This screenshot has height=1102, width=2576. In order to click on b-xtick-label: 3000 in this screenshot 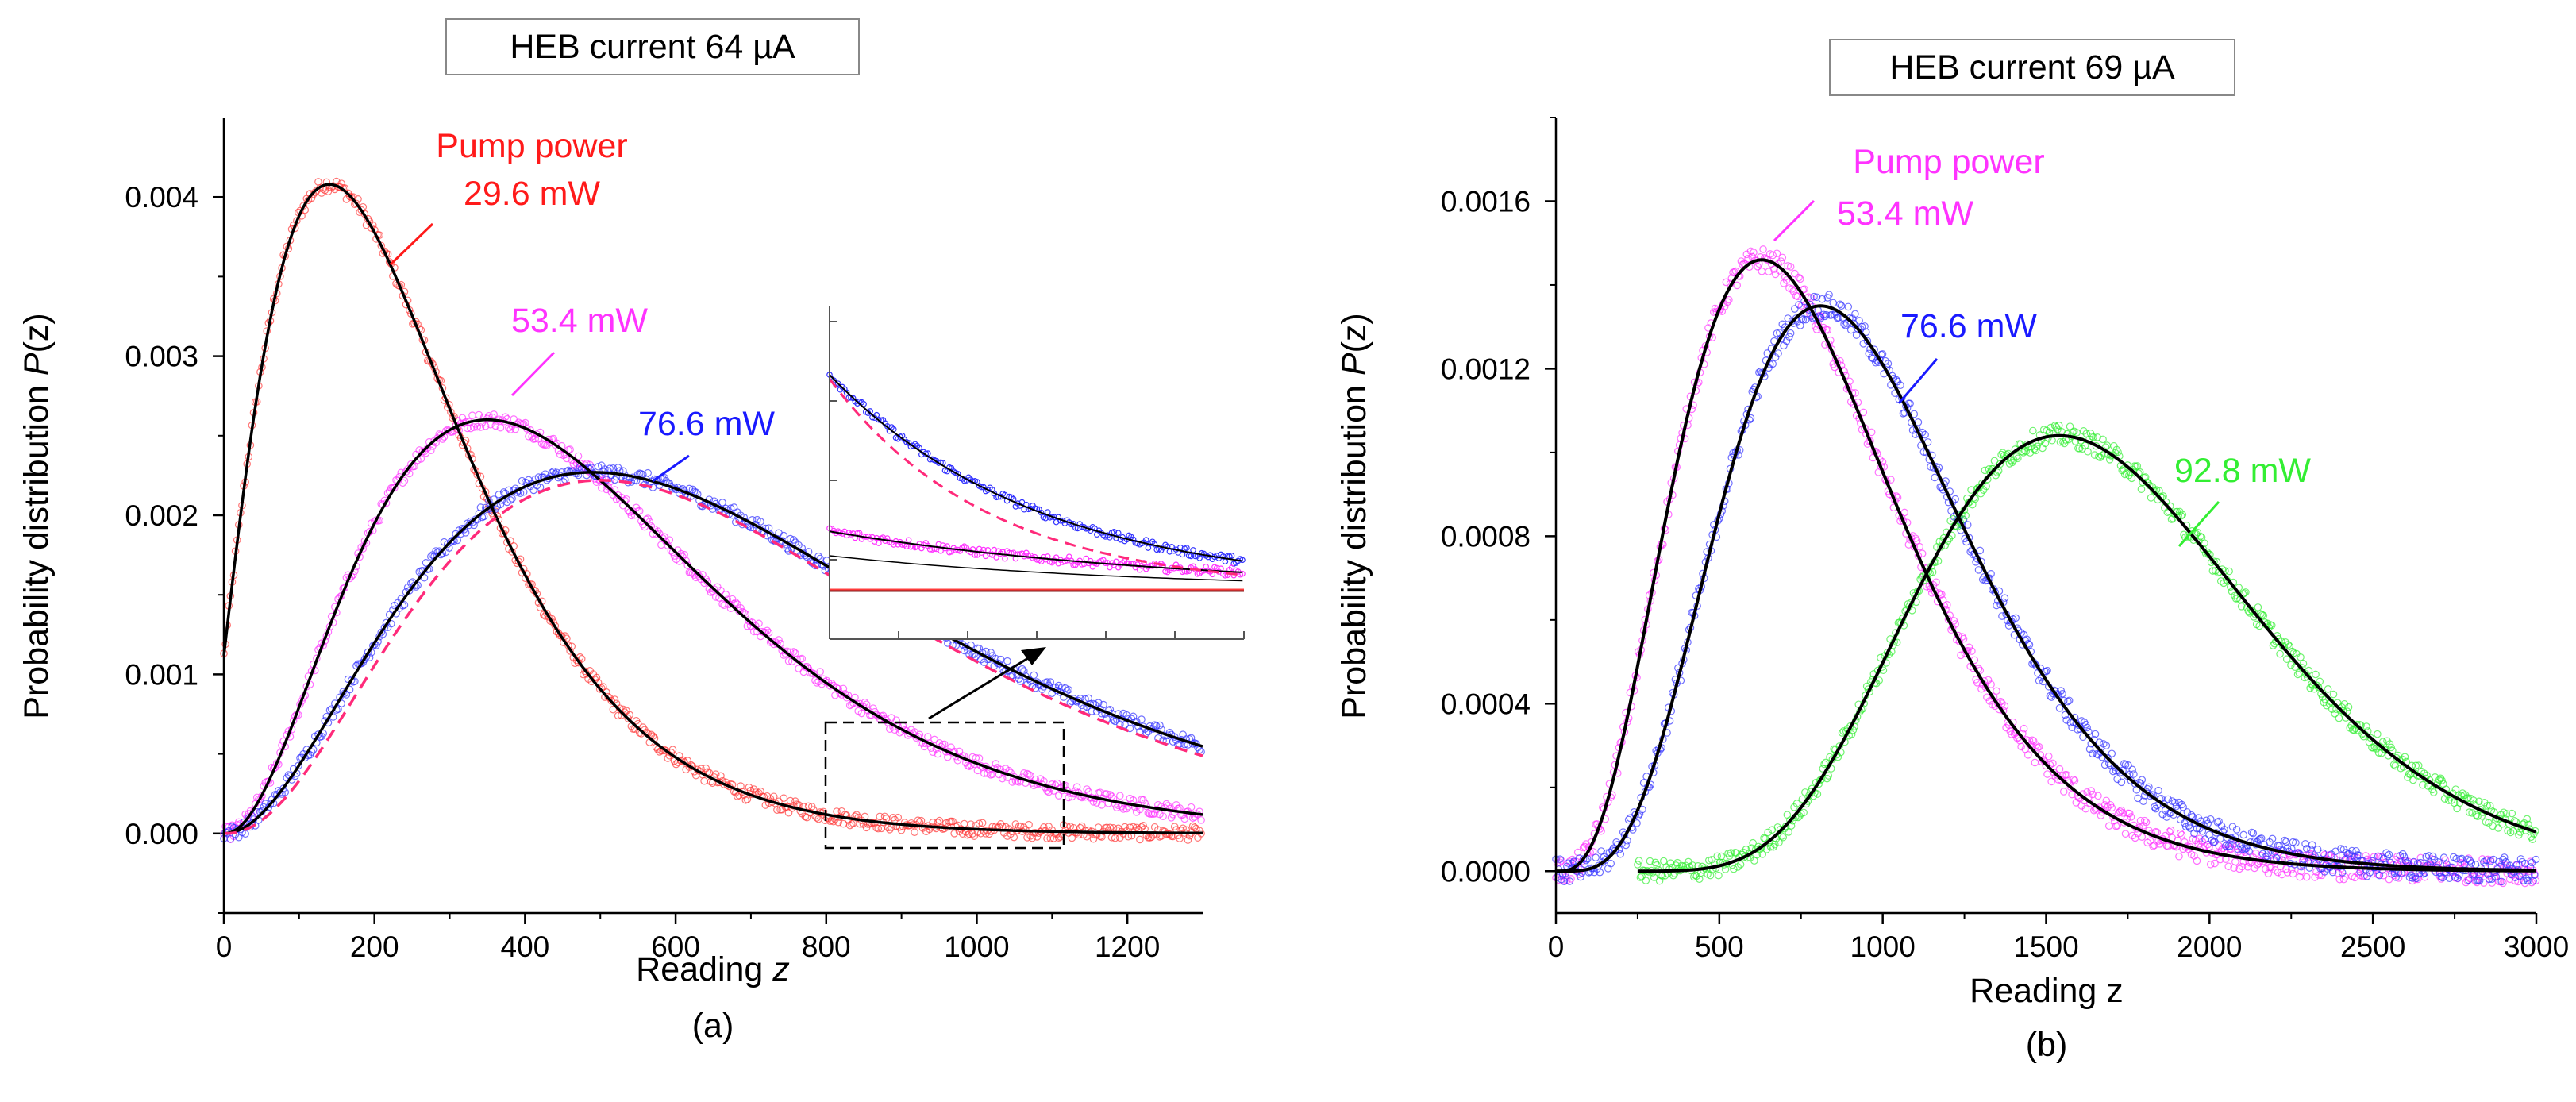, I will do `click(2536, 947)`.